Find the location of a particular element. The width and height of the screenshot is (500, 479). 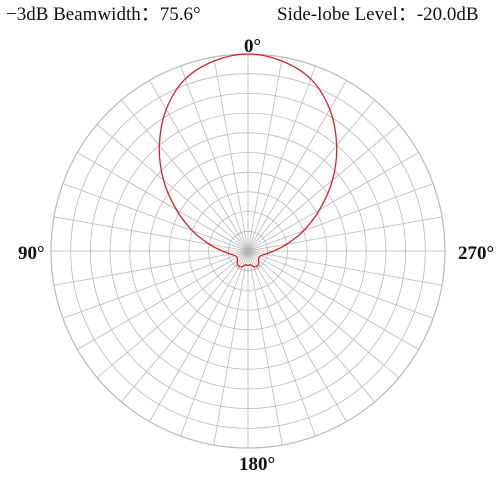

beamwidth-readout: −3dB Beamwidth：75.6° is located at coordinates (103, 15).